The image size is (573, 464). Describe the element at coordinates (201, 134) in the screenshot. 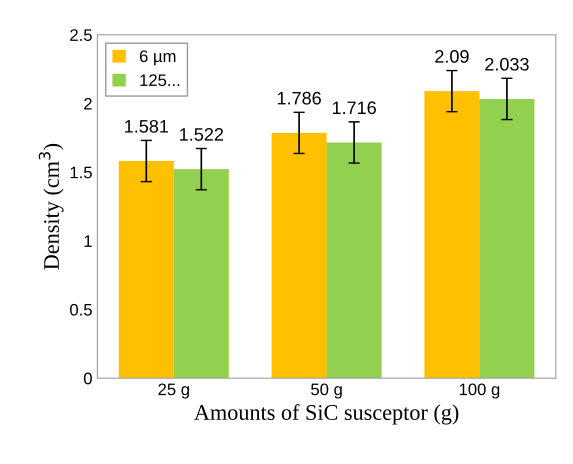

I see `data-label: 1.522` at that location.